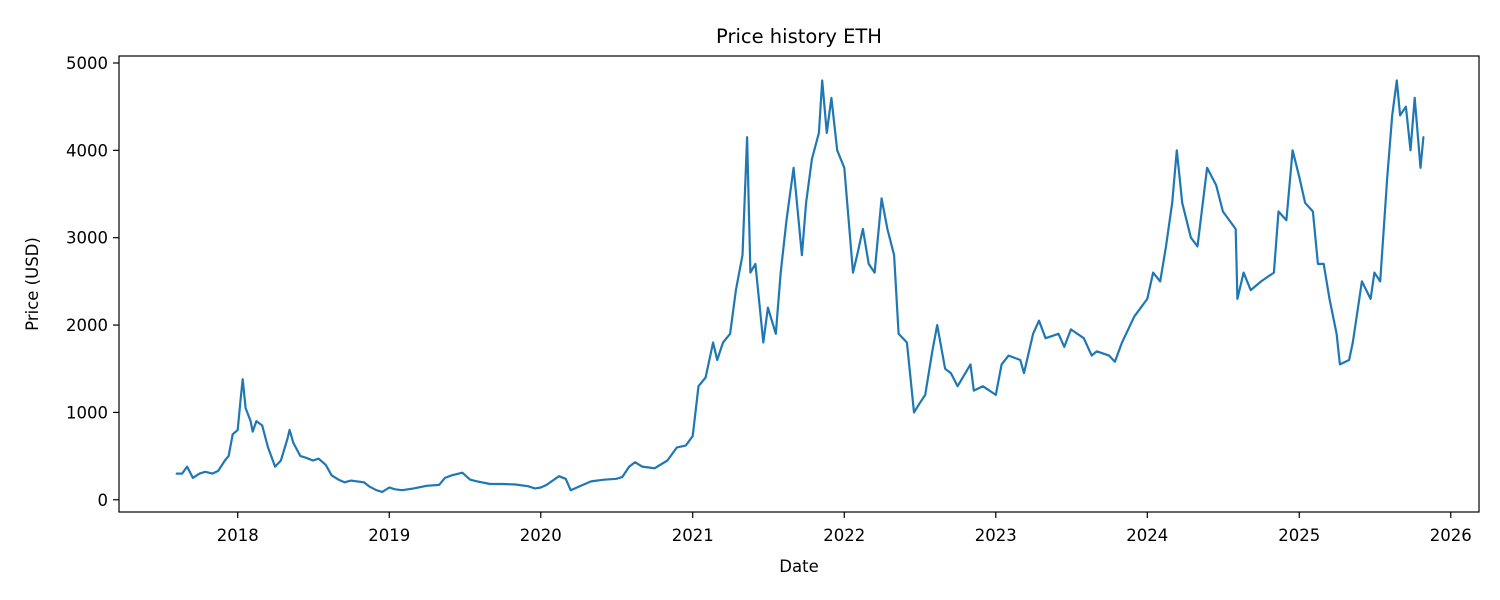 The height and width of the screenshot is (600, 1500). Describe the element at coordinates (798, 566) in the screenshot. I see `x-axis-label: Date` at that location.